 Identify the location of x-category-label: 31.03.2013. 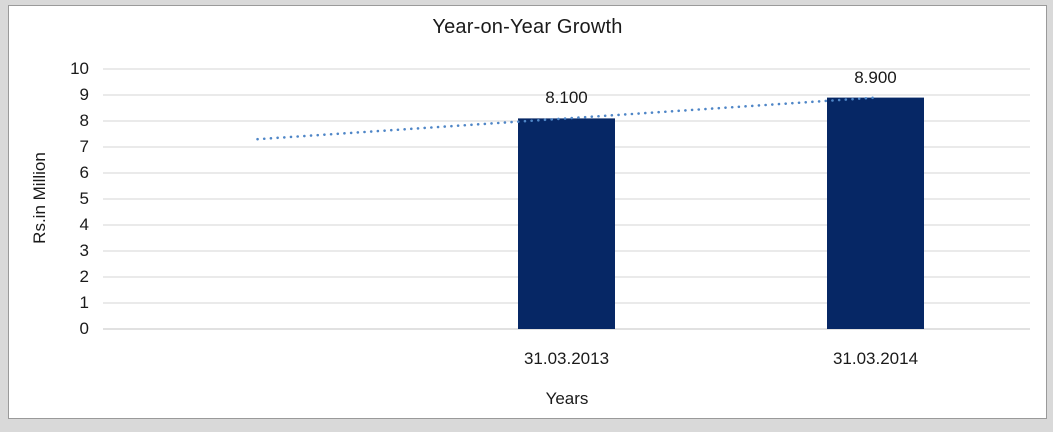
(566, 358).